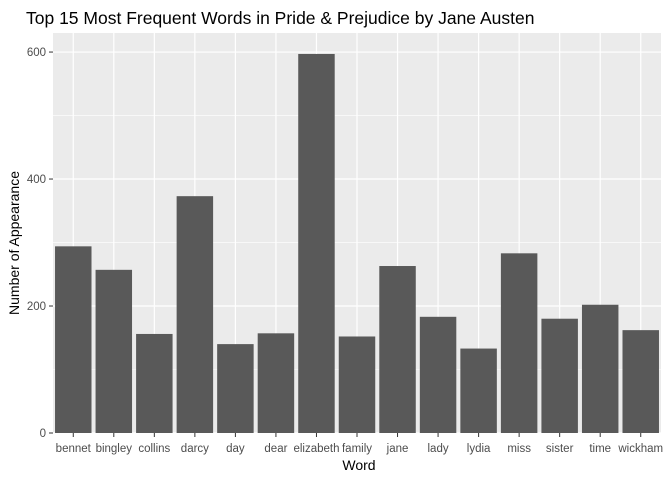  Describe the element at coordinates (36, 180) in the screenshot. I see `y-tick-label: 400` at that location.